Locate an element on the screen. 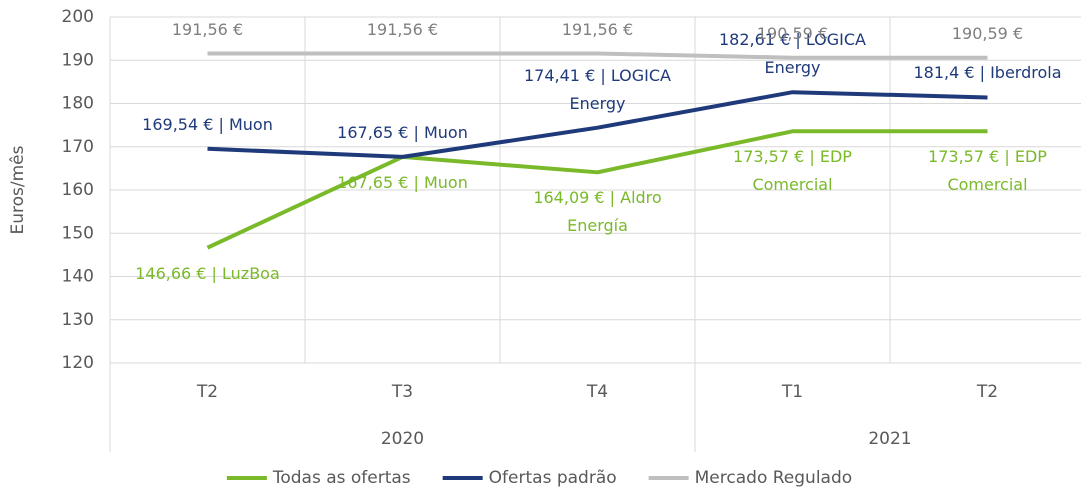 This screenshot has height=494, width=1081. value-label: 164,09 € | Aldro Energía is located at coordinates (597, 212).